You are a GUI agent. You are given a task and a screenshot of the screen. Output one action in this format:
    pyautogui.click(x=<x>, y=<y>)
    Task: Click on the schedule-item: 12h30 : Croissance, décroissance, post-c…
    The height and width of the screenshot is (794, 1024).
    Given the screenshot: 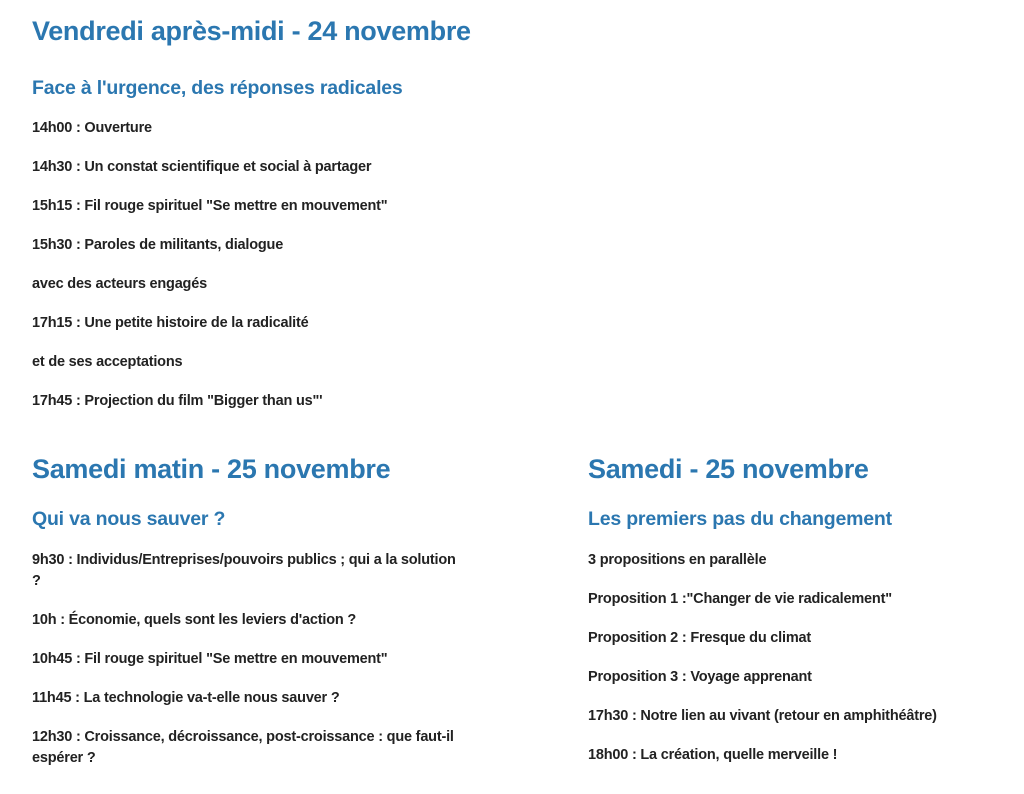 What is the action you would take?
    pyautogui.click(x=243, y=747)
    